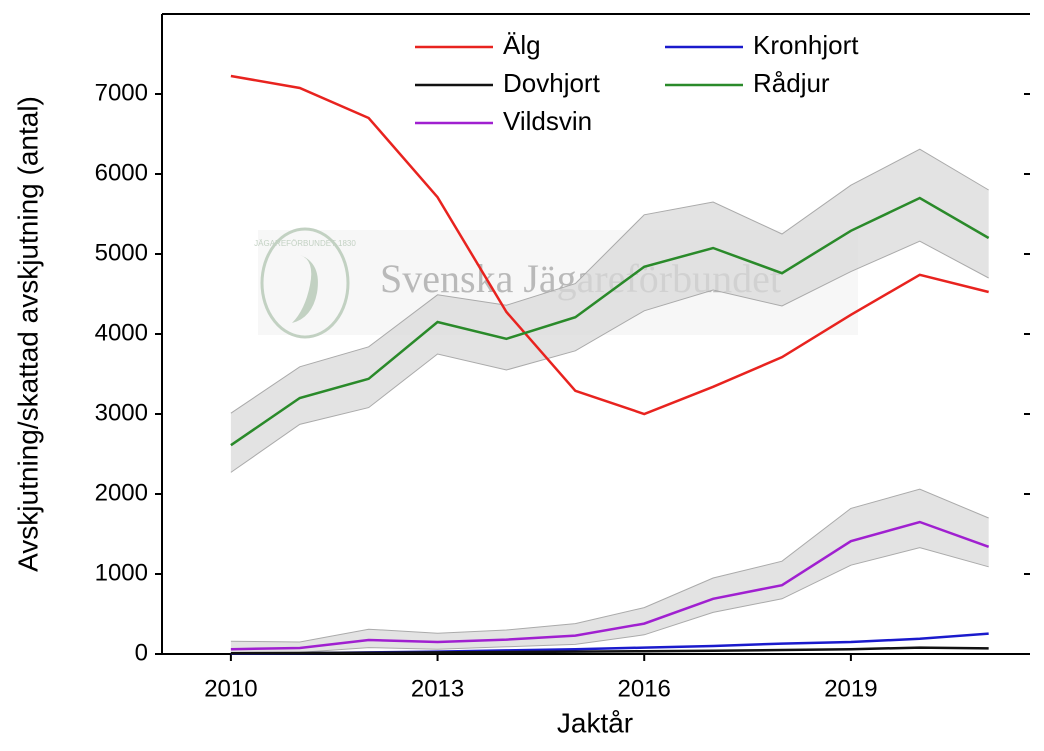  What do you see at coordinates (791, 83) in the screenshot?
I see `legend-label: Rådjur` at bounding box center [791, 83].